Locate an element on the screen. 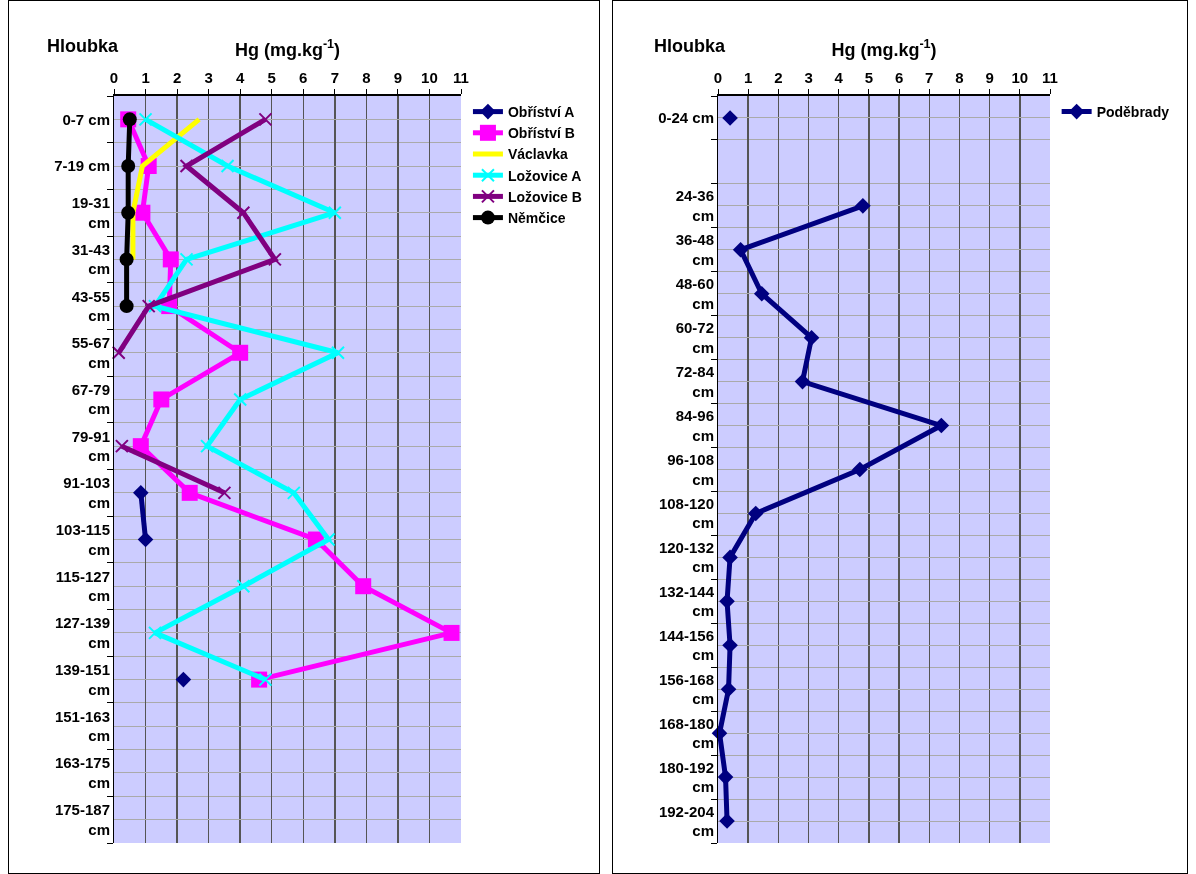 This screenshot has width=1196, height=874. y-tick-label: 192-204 cm is located at coordinates (686, 821).